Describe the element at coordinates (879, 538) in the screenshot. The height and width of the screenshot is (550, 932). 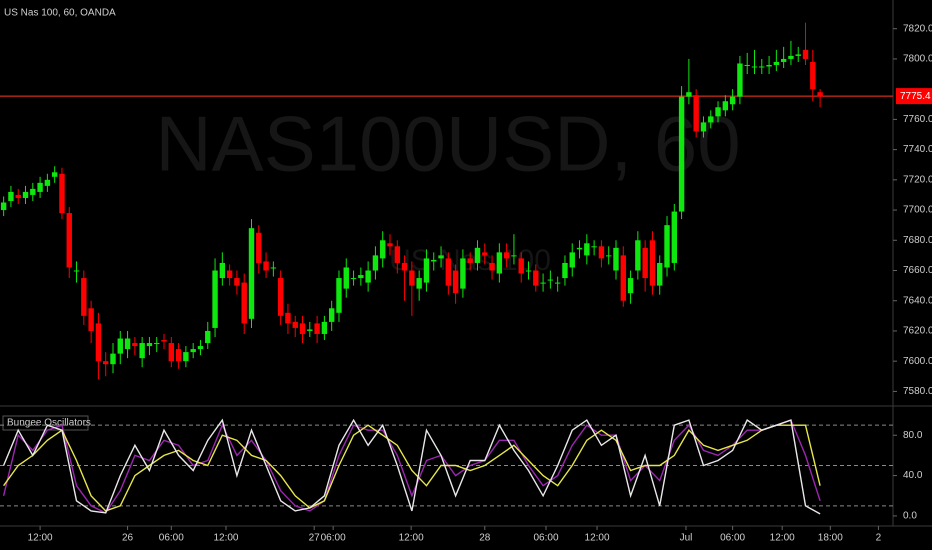
I see `x-tick-label: 2` at that location.